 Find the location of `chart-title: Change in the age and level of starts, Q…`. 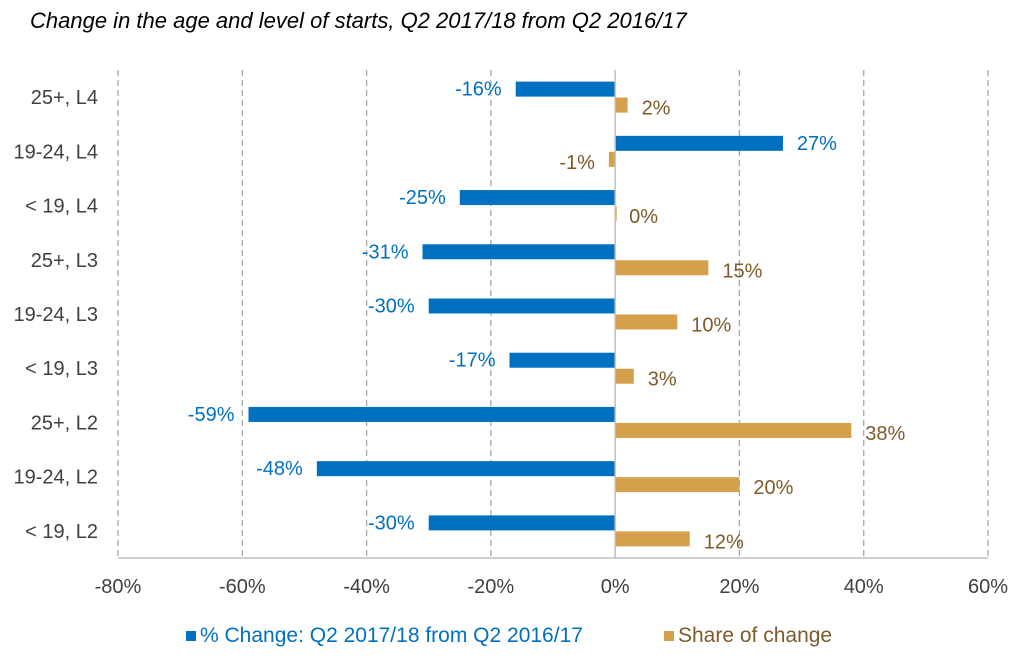

chart-title: Change in the age and level of starts, Q… is located at coordinates (358, 20).